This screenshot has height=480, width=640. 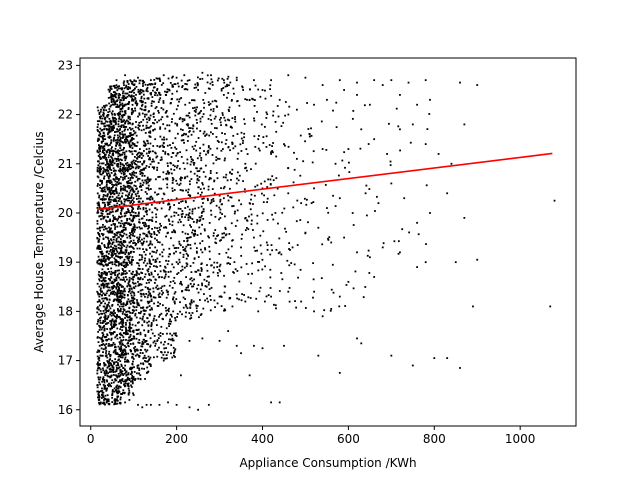 I want to click on y-tick-label: 21, so click(x=65, y=164).